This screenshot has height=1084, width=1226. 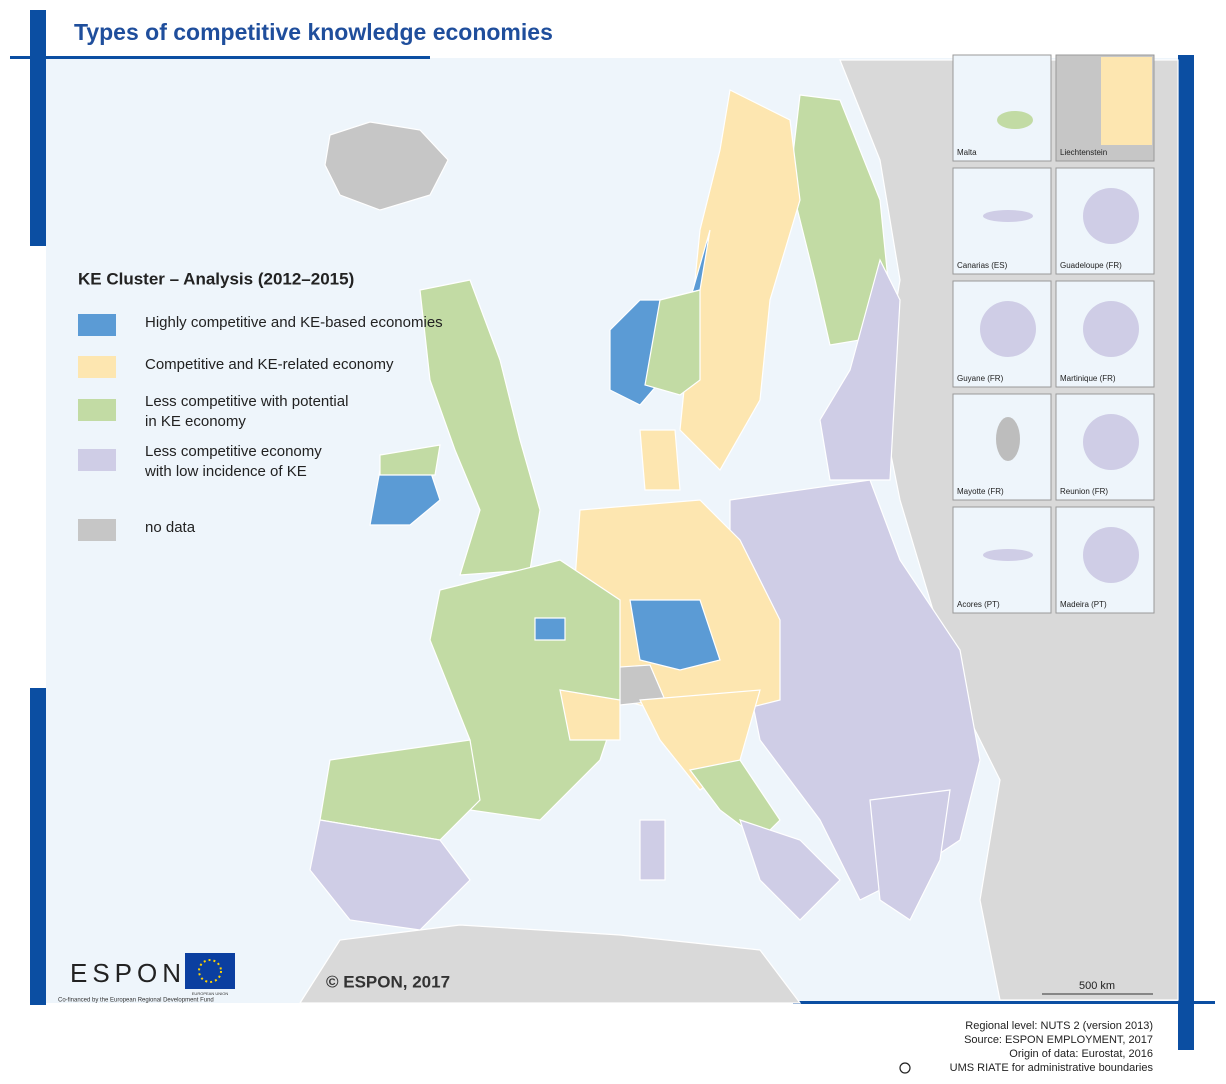 What do you see at coordinates (905, 1068) in the screenshot?
I see `cc-icon` at bounding box center [905, 1068].